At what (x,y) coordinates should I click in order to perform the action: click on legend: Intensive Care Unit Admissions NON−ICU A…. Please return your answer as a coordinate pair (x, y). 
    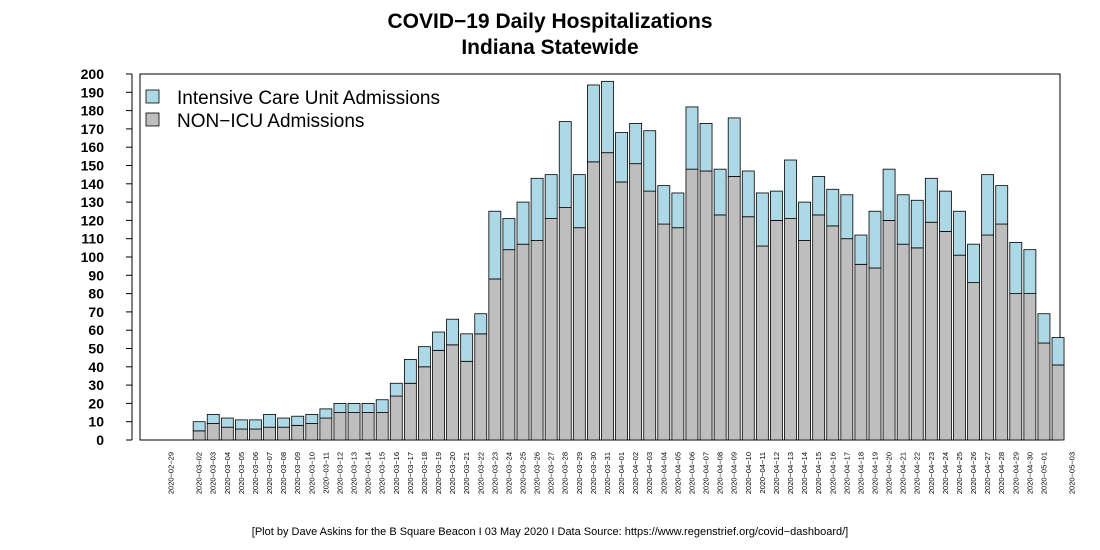
    Looking at the image, I should click on (292, 110).